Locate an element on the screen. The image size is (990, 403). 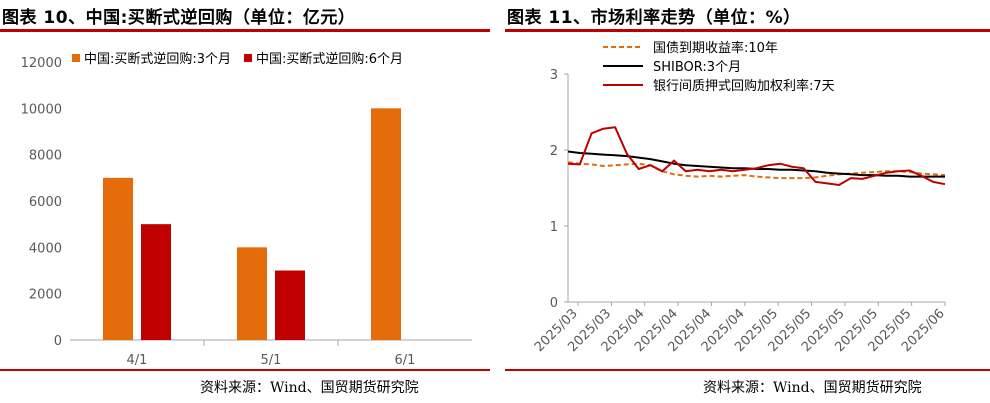
legend-label: 银行间质押式回购加权利率:7天 is located at coordinates (744, 86).